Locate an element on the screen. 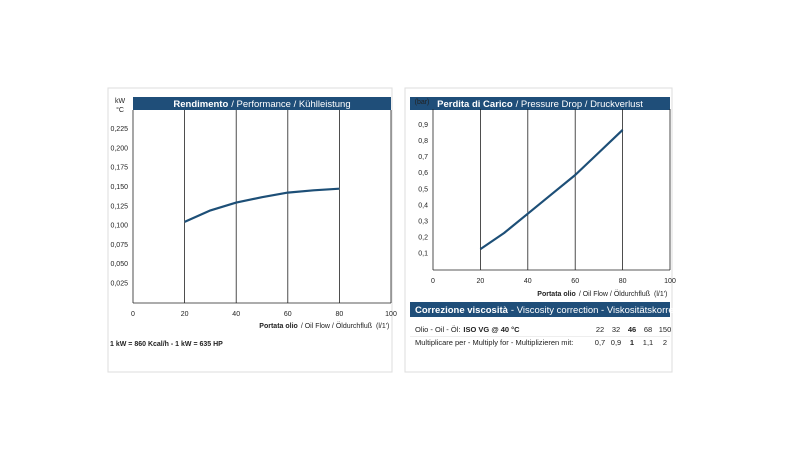  chart-title-bold: Perdita di Carico is located at coordinates (475, 104).